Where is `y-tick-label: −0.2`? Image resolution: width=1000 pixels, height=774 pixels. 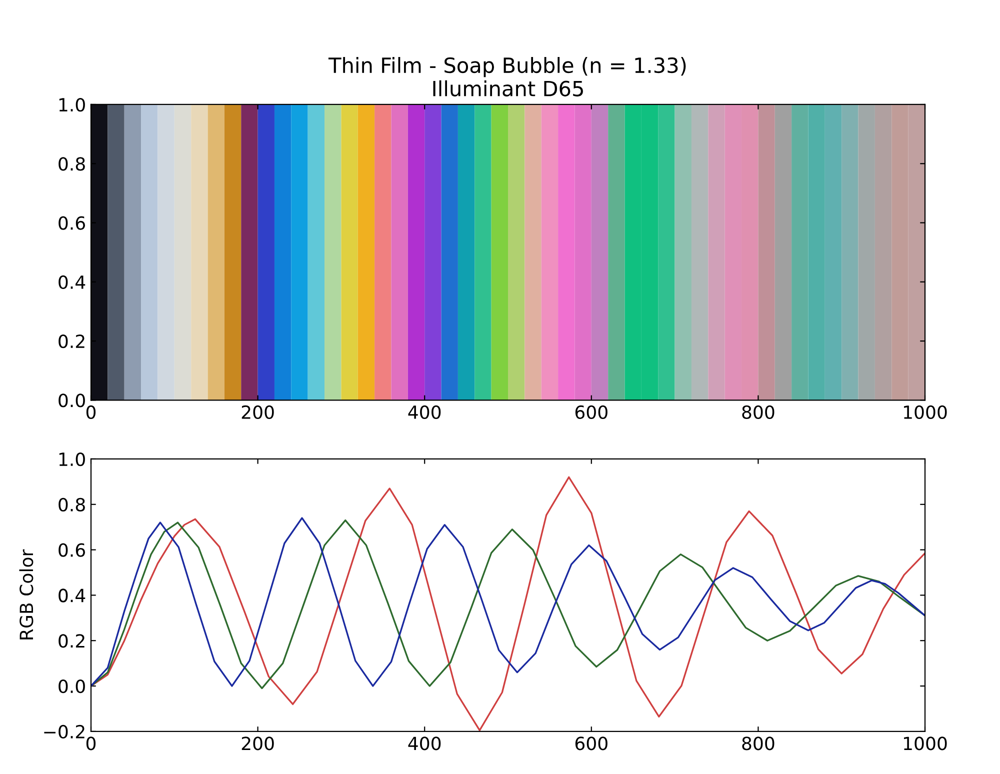 y-tick-label: −0.2 is located at coordinates (64, 731).